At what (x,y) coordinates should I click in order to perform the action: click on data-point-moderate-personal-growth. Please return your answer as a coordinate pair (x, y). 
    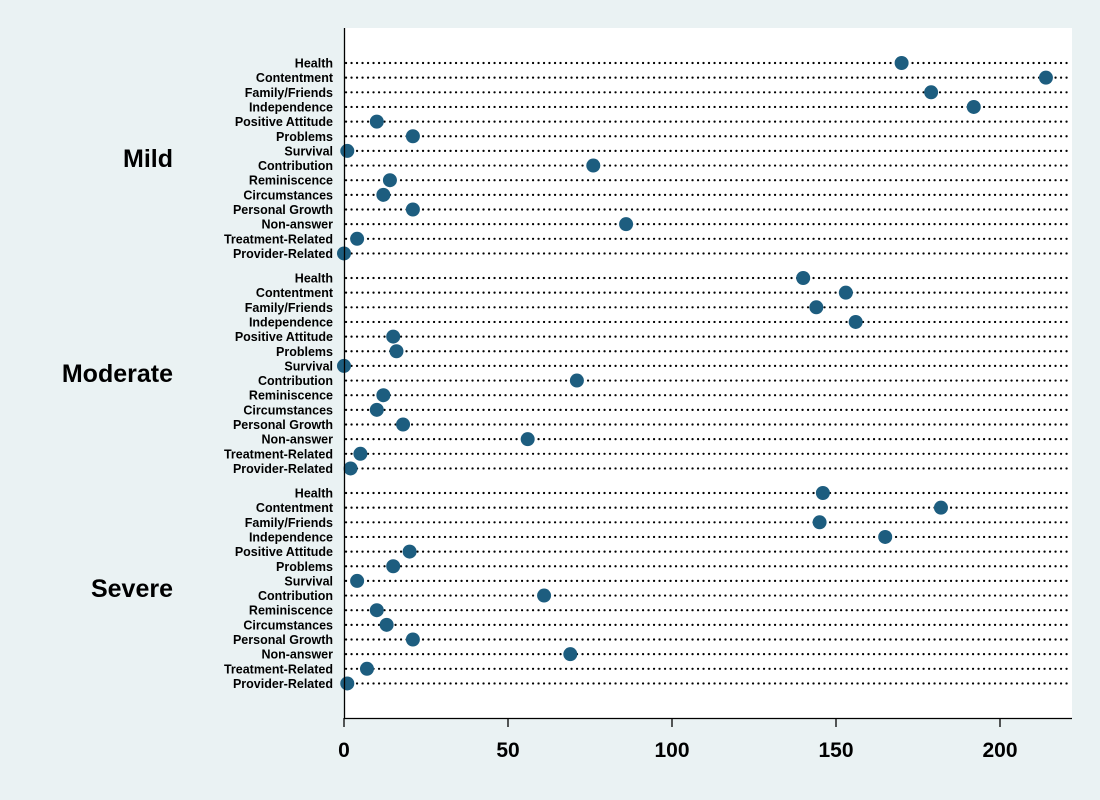
    Looking at the image, I should click on (403, 424).